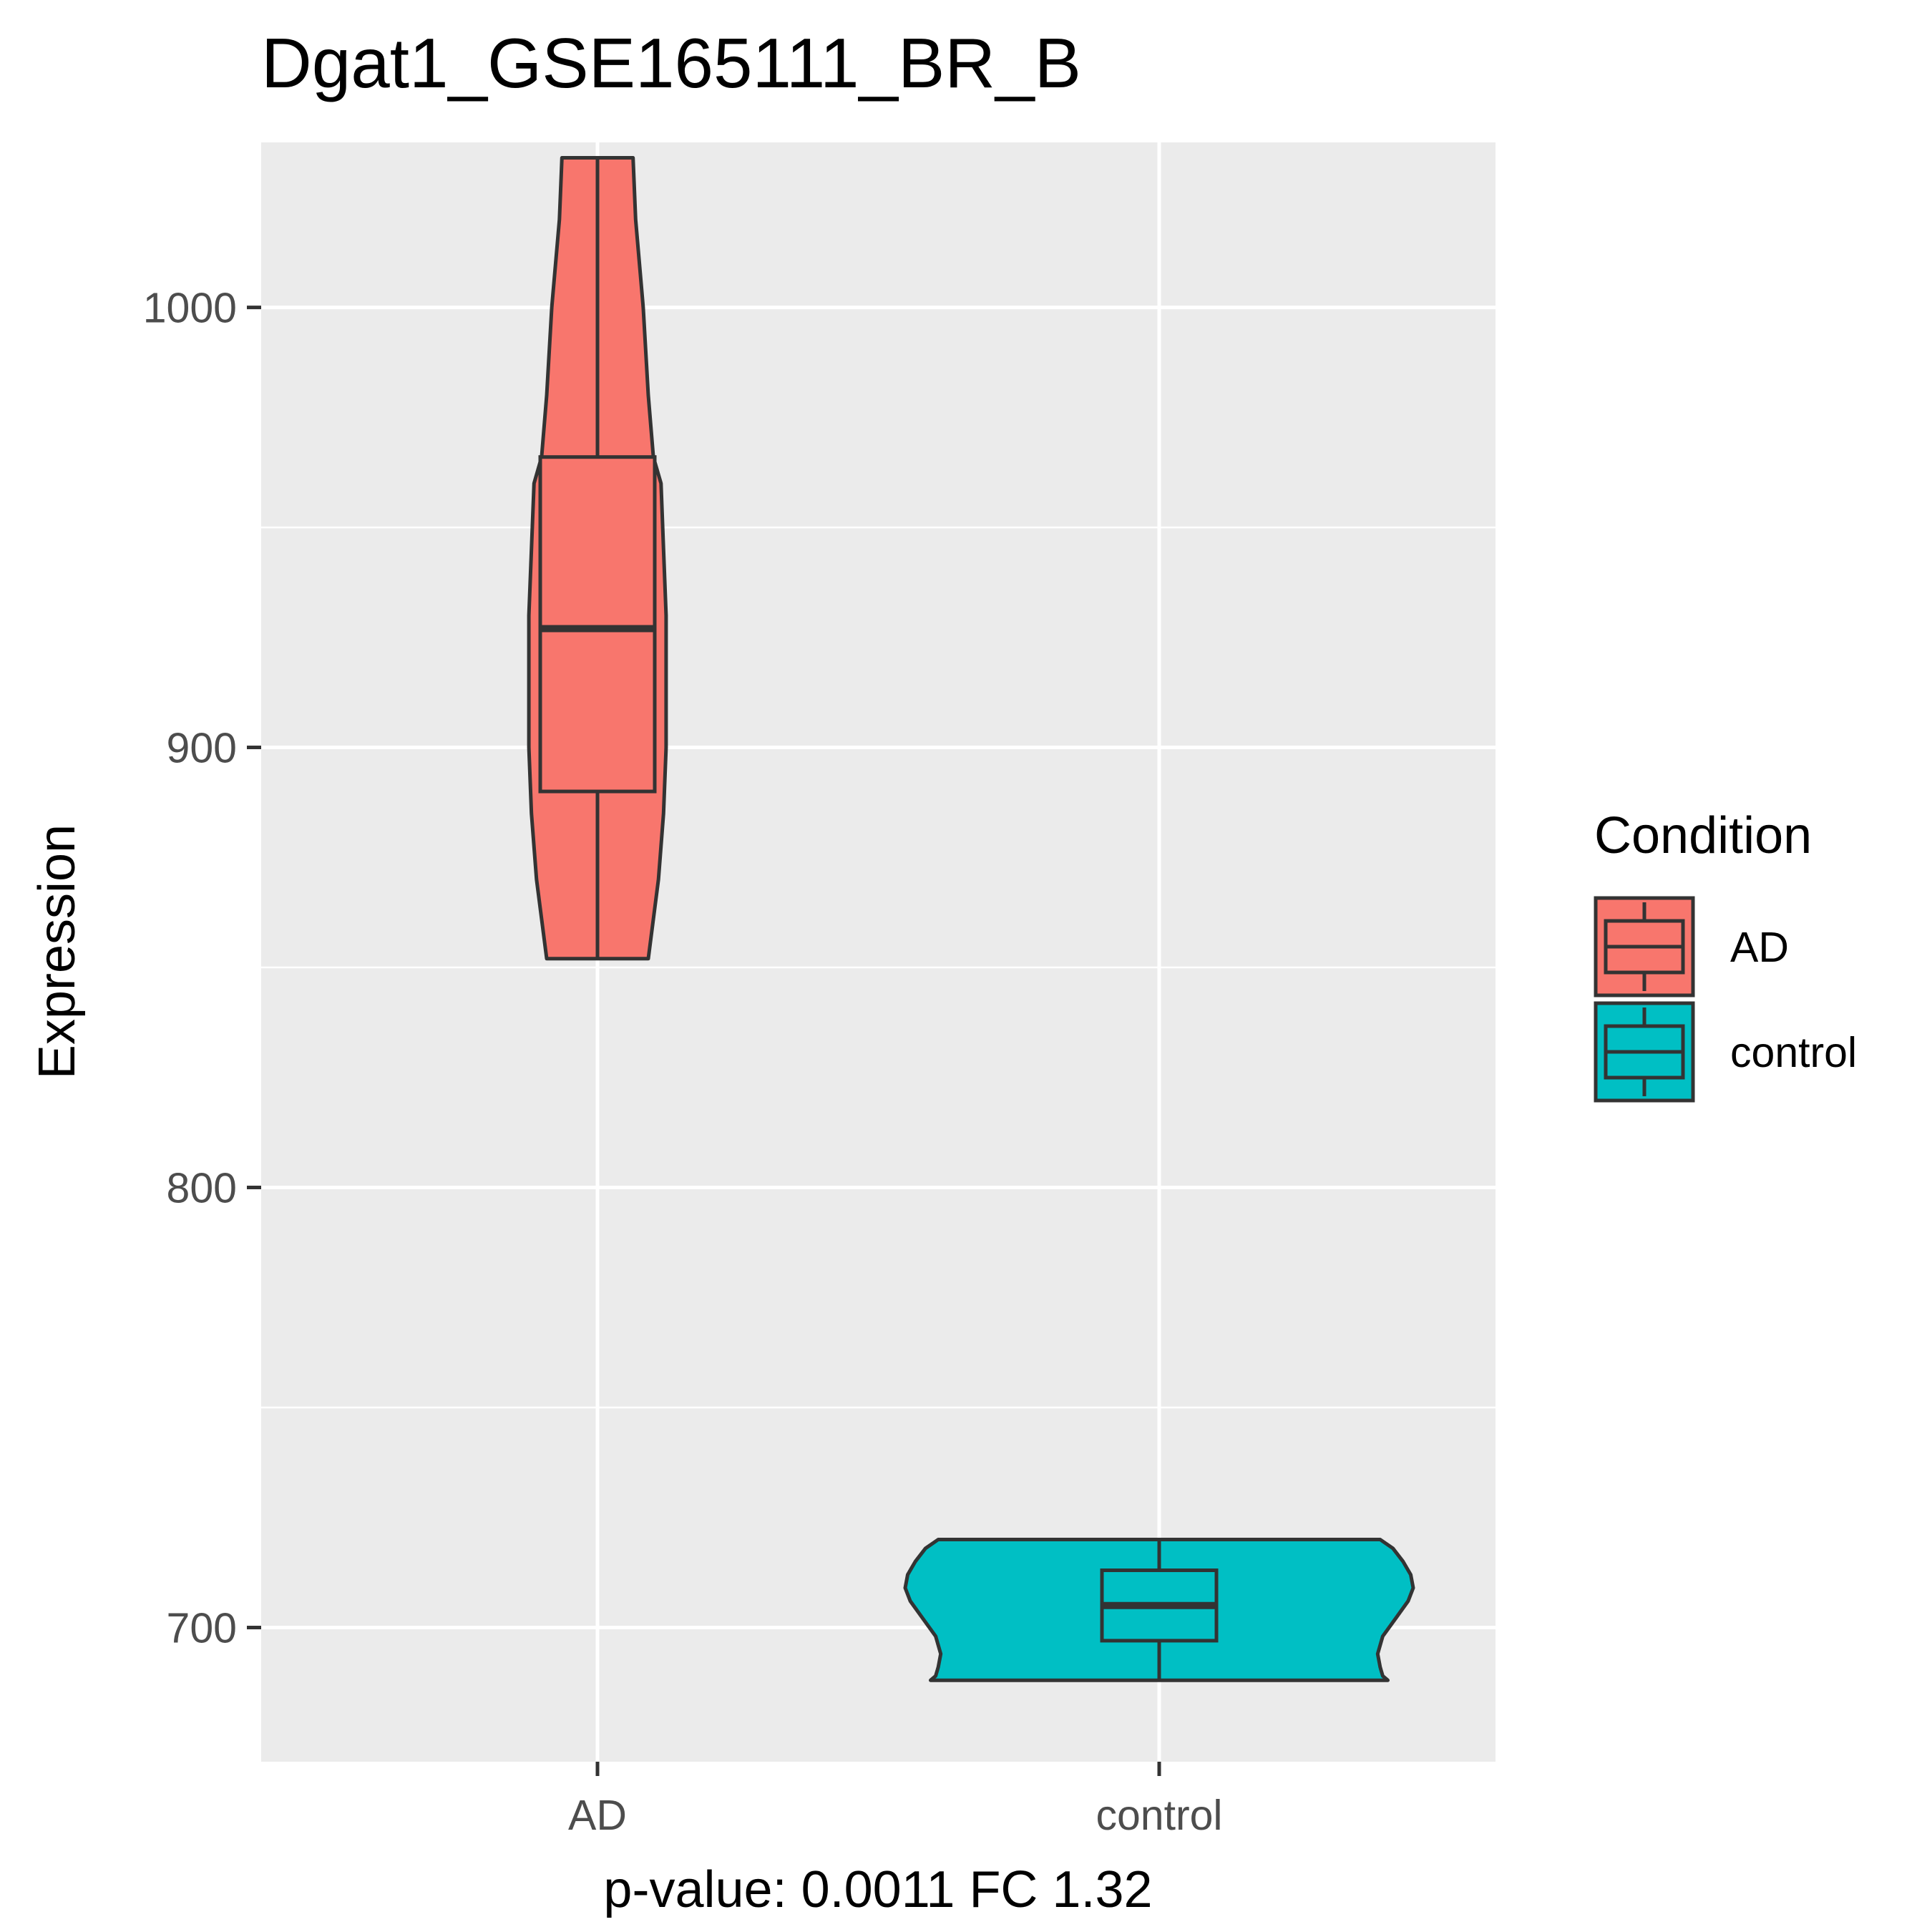 This screenshot has height=1932, width=1932. Describe the element at coordinates (202, 1628) in the screenshot. I see `y-tick-label-0: 700` at that location.